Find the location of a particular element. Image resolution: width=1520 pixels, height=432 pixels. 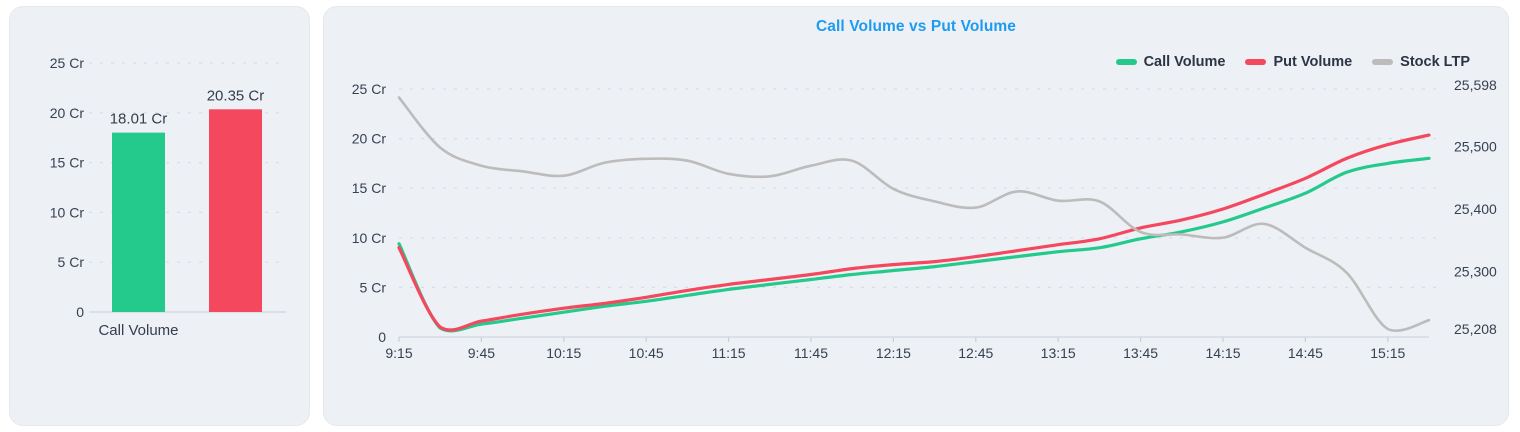

x-axis-tick-label: 11:45 is located at coordinates (811, 353).